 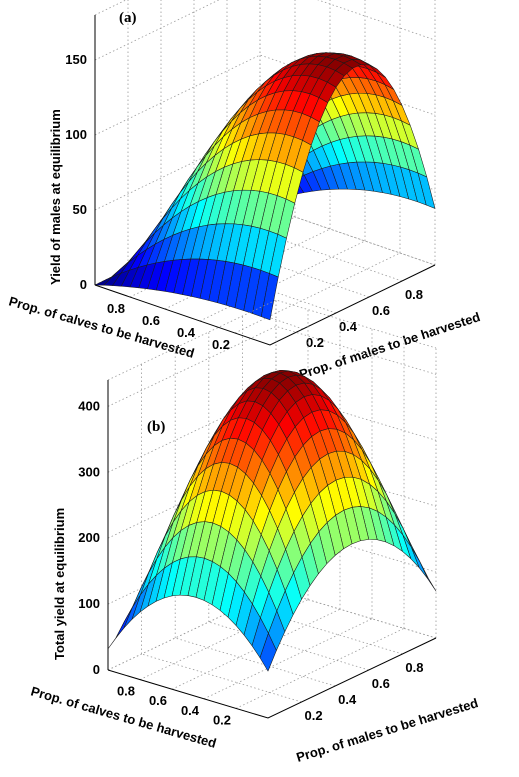 What do you see at coordinates (55, 197) in the screenshot?
I see `panel-a-z-axis-label: Yield of males at equilibrium` at bounding box center [55, 197].